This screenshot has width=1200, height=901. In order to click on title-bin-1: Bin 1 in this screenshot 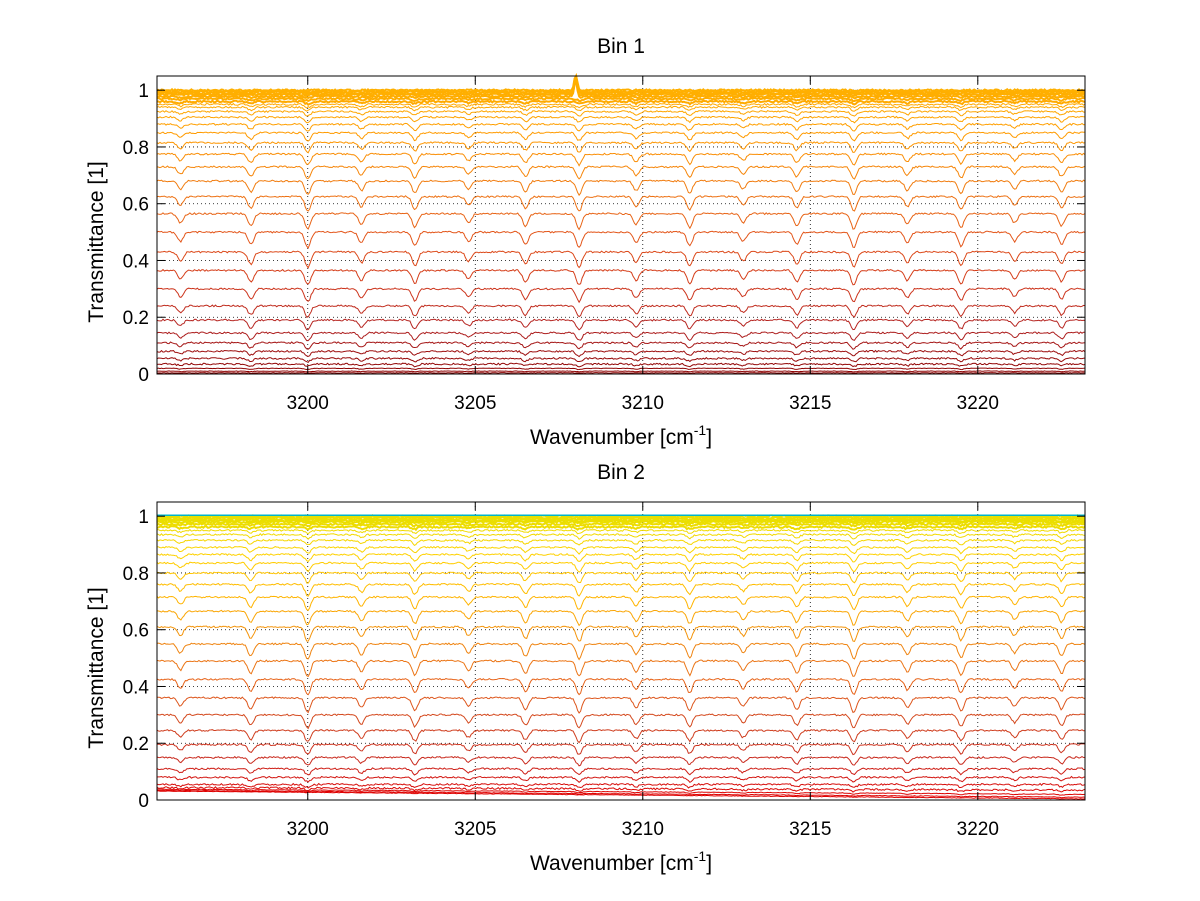, I will do `click(621, 46)`.